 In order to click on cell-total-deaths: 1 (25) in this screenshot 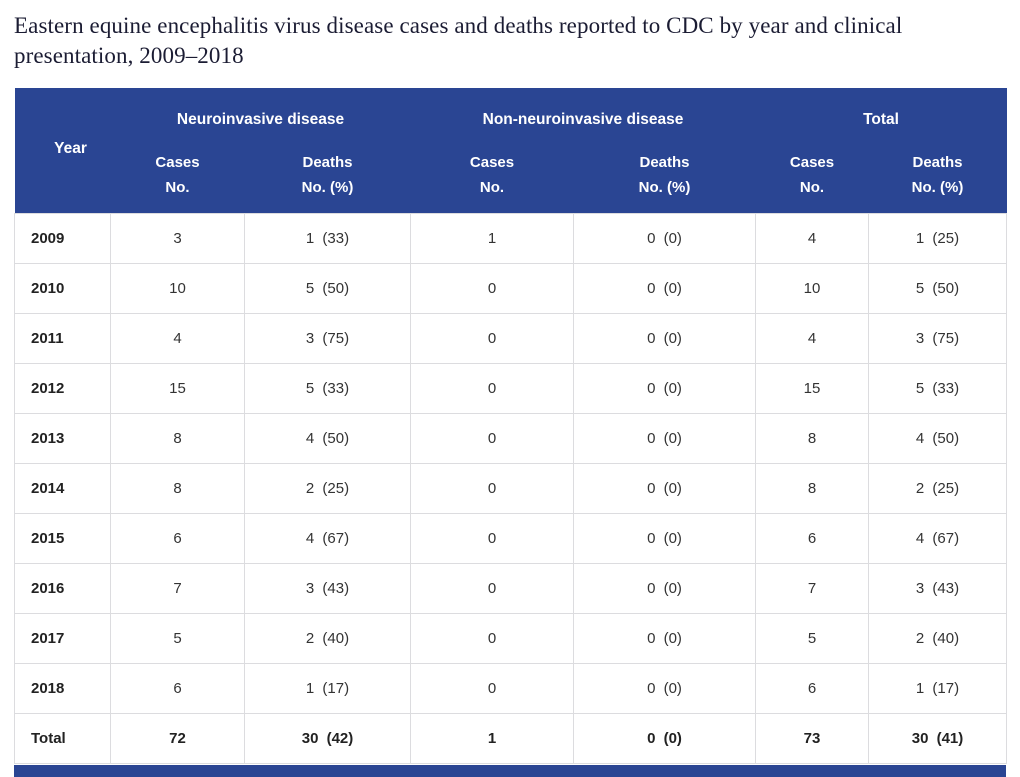, I will do `click(937, 238)`.